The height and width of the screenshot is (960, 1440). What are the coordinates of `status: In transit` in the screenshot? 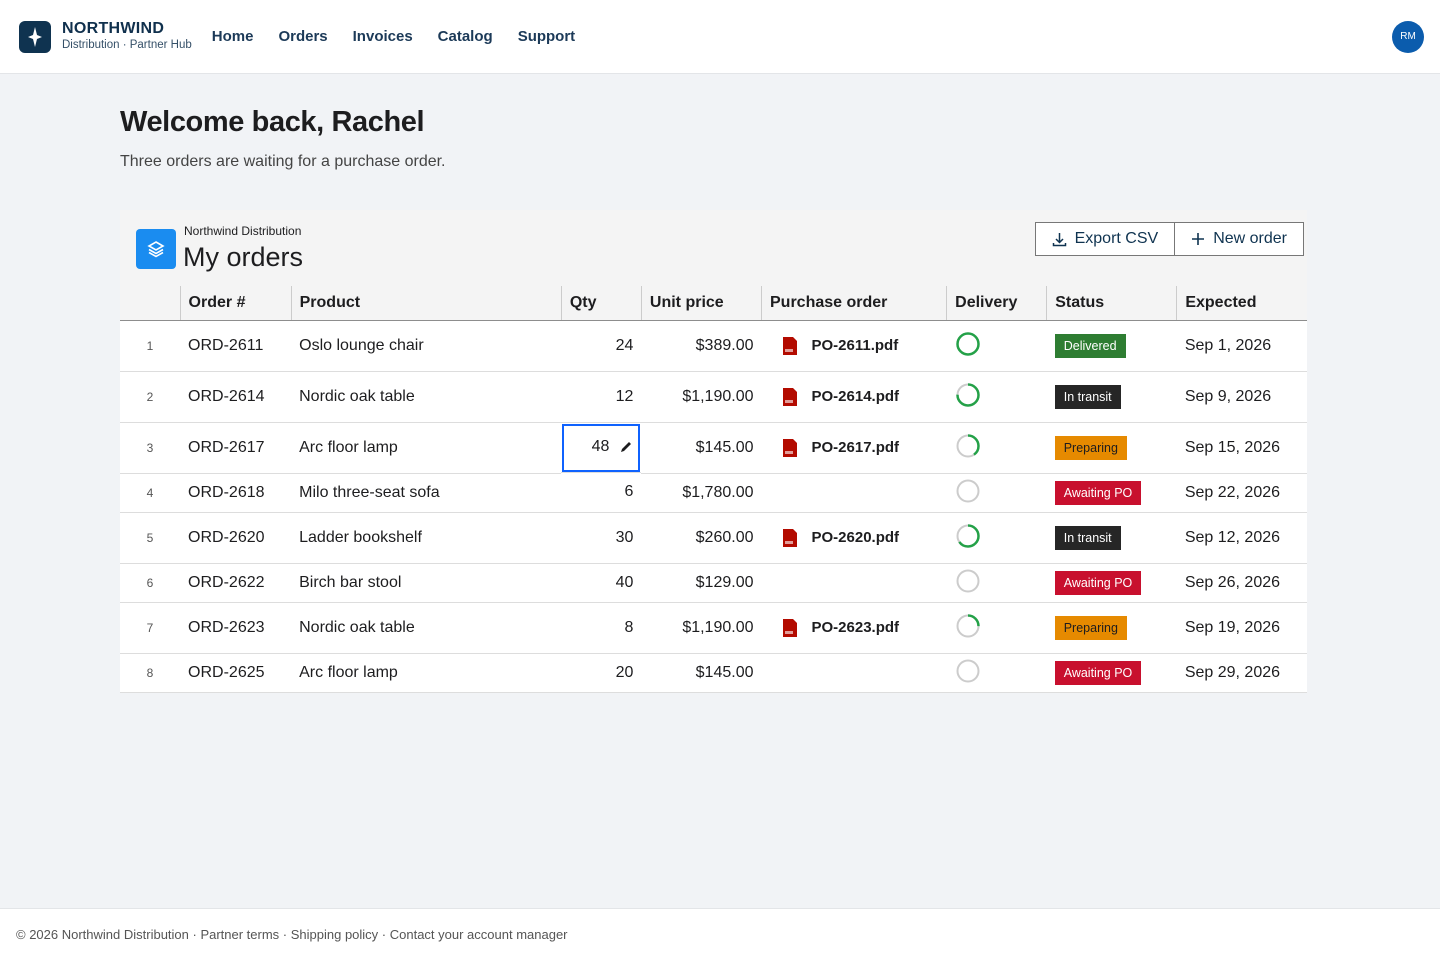 It's located at (1111, 397).